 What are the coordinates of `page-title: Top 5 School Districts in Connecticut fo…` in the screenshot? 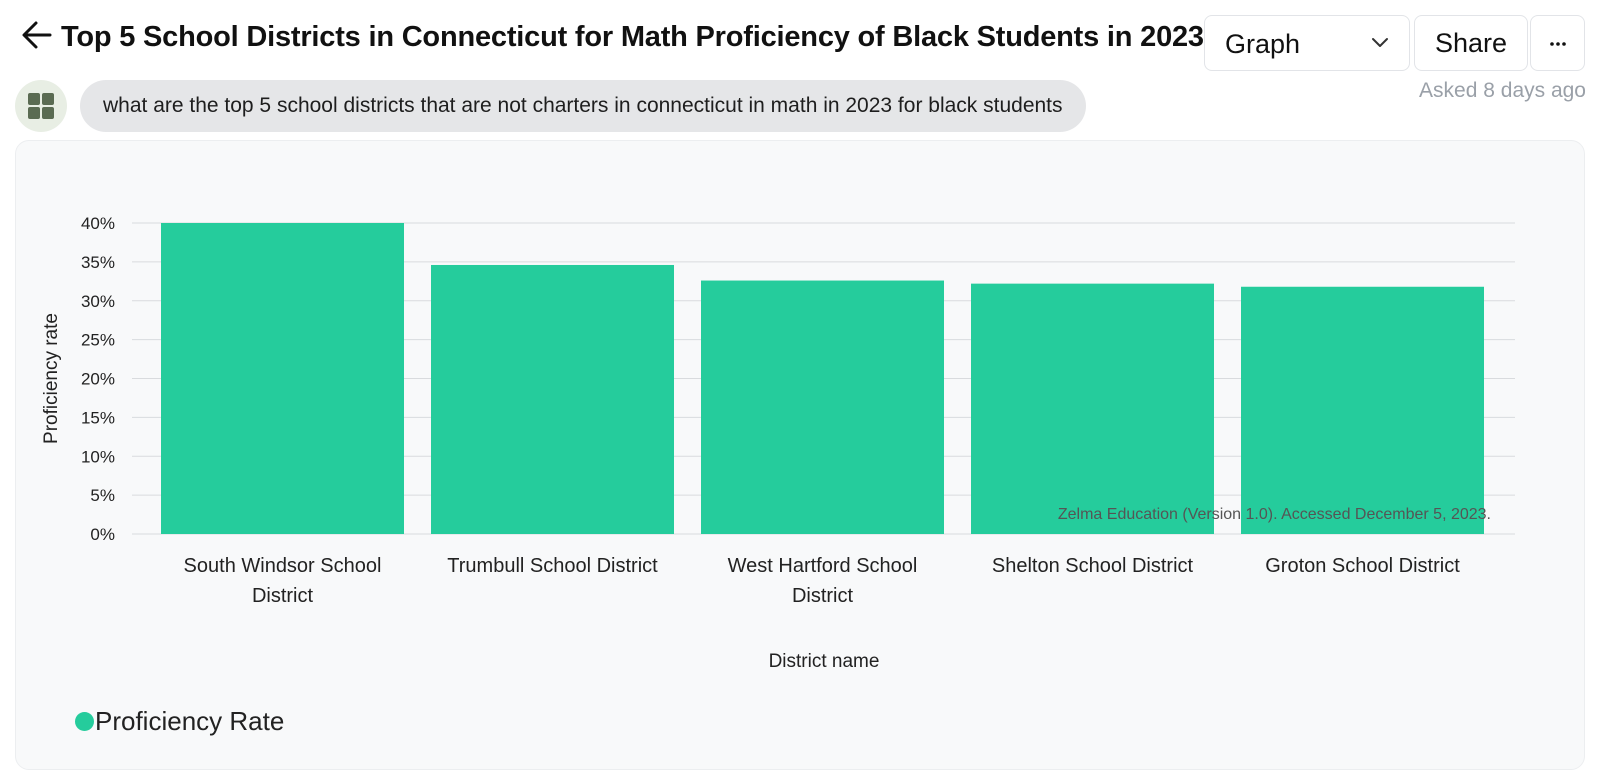 It's located at (632, 37).